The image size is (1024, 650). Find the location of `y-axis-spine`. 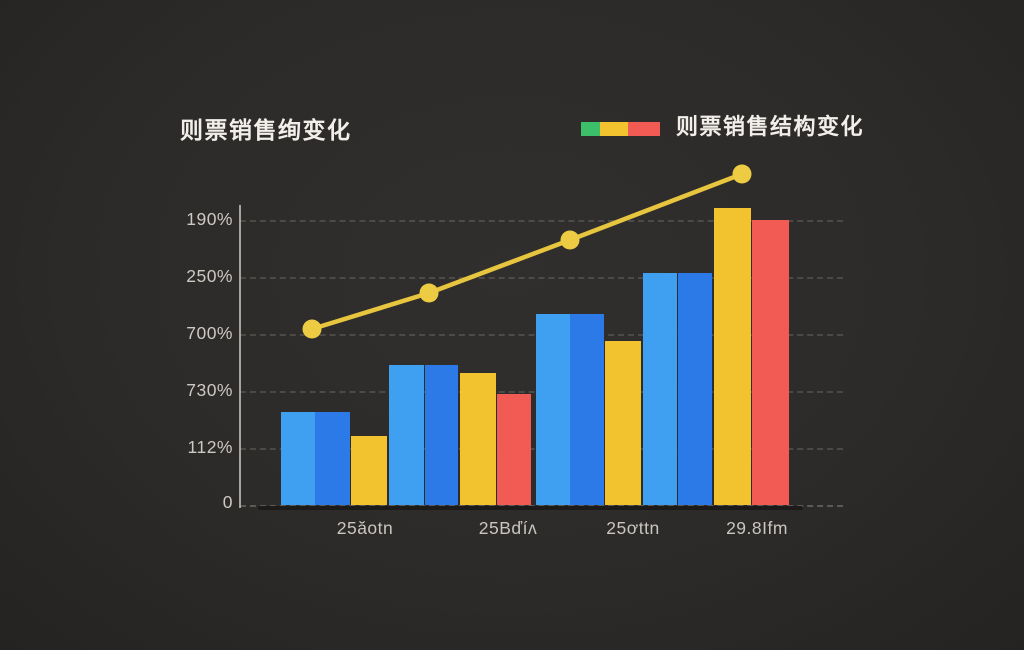

y-axis-spine is located at coordinates (240, 356).